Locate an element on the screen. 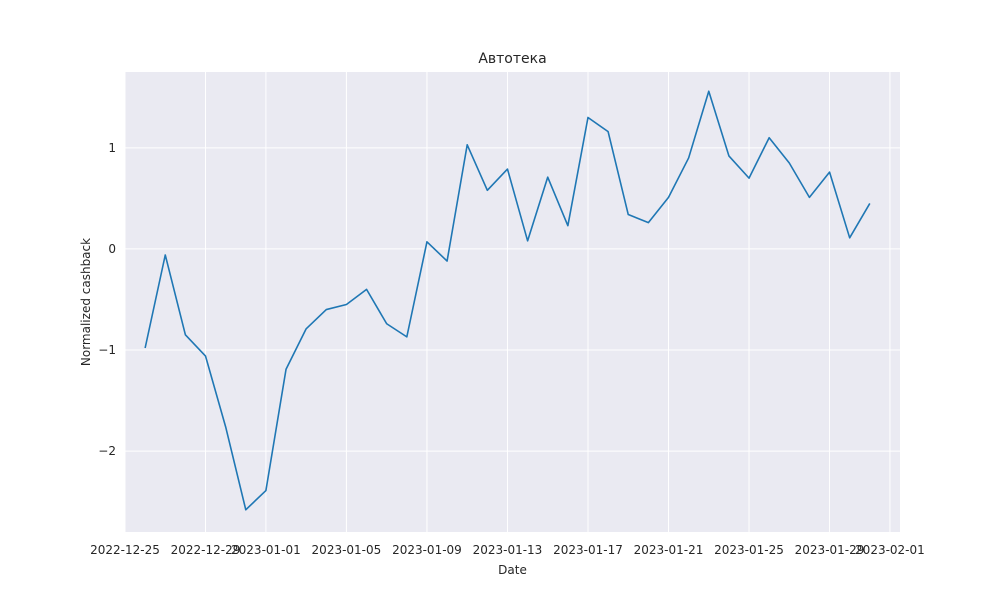 This screenshot has height=600, width=1000. y-tick-label: −2 is located at coordinates (107, 451).